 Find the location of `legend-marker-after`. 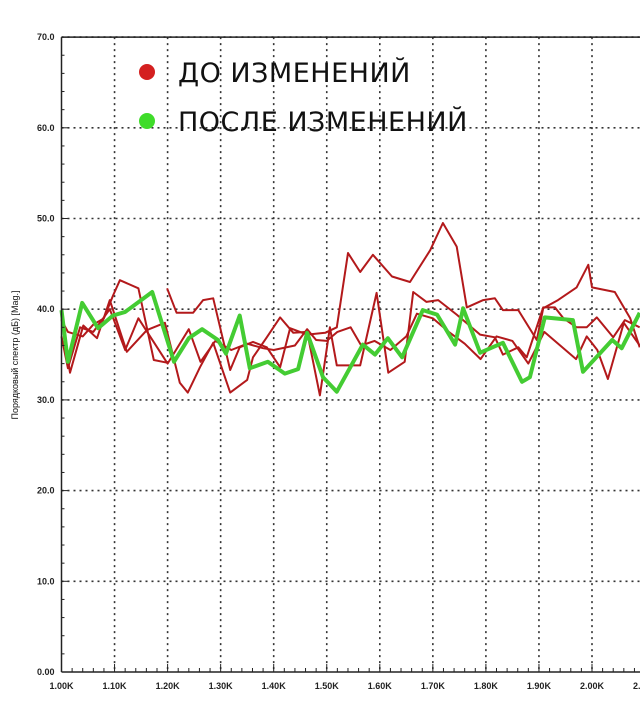

legend-marker-after is located at coordinates (147, 121).